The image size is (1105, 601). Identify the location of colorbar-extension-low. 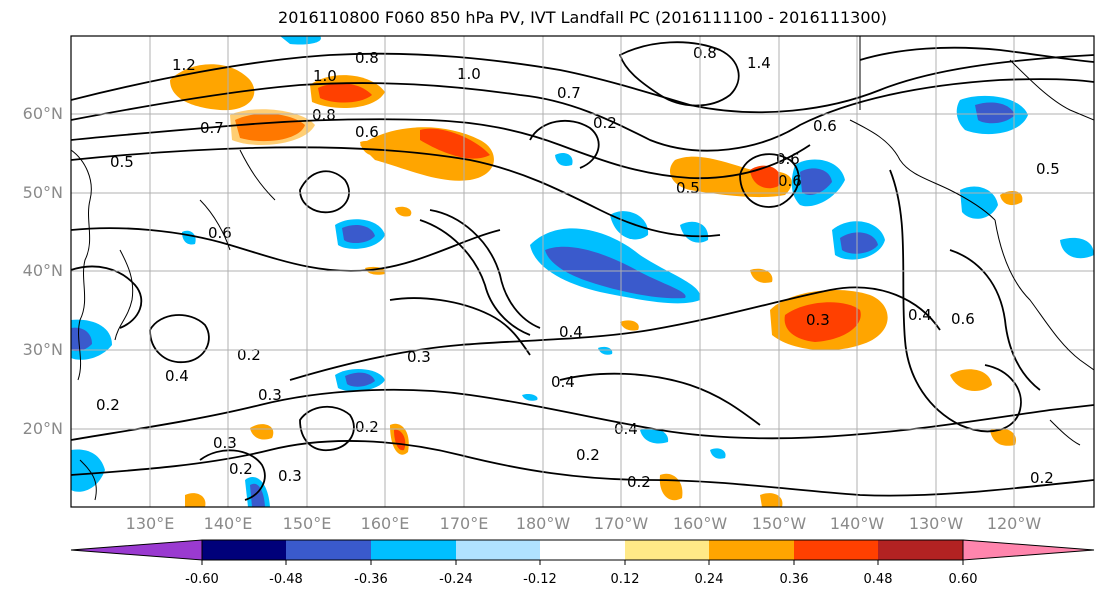
(136, 550).